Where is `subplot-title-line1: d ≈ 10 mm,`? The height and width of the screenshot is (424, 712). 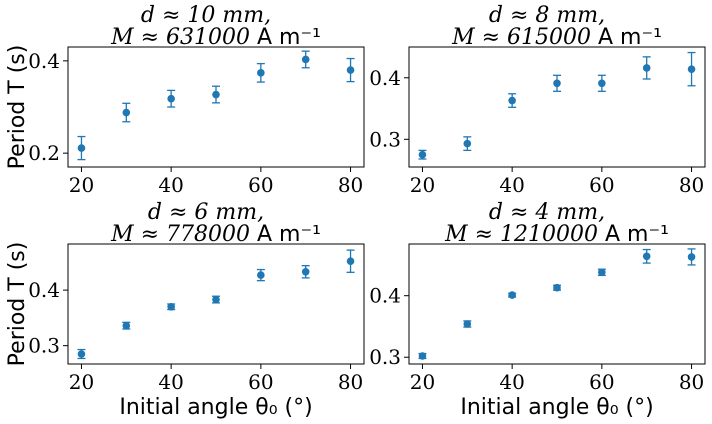
subplot-title-line1: d ≈ 10 mm, is located at coordinates (206, 15).